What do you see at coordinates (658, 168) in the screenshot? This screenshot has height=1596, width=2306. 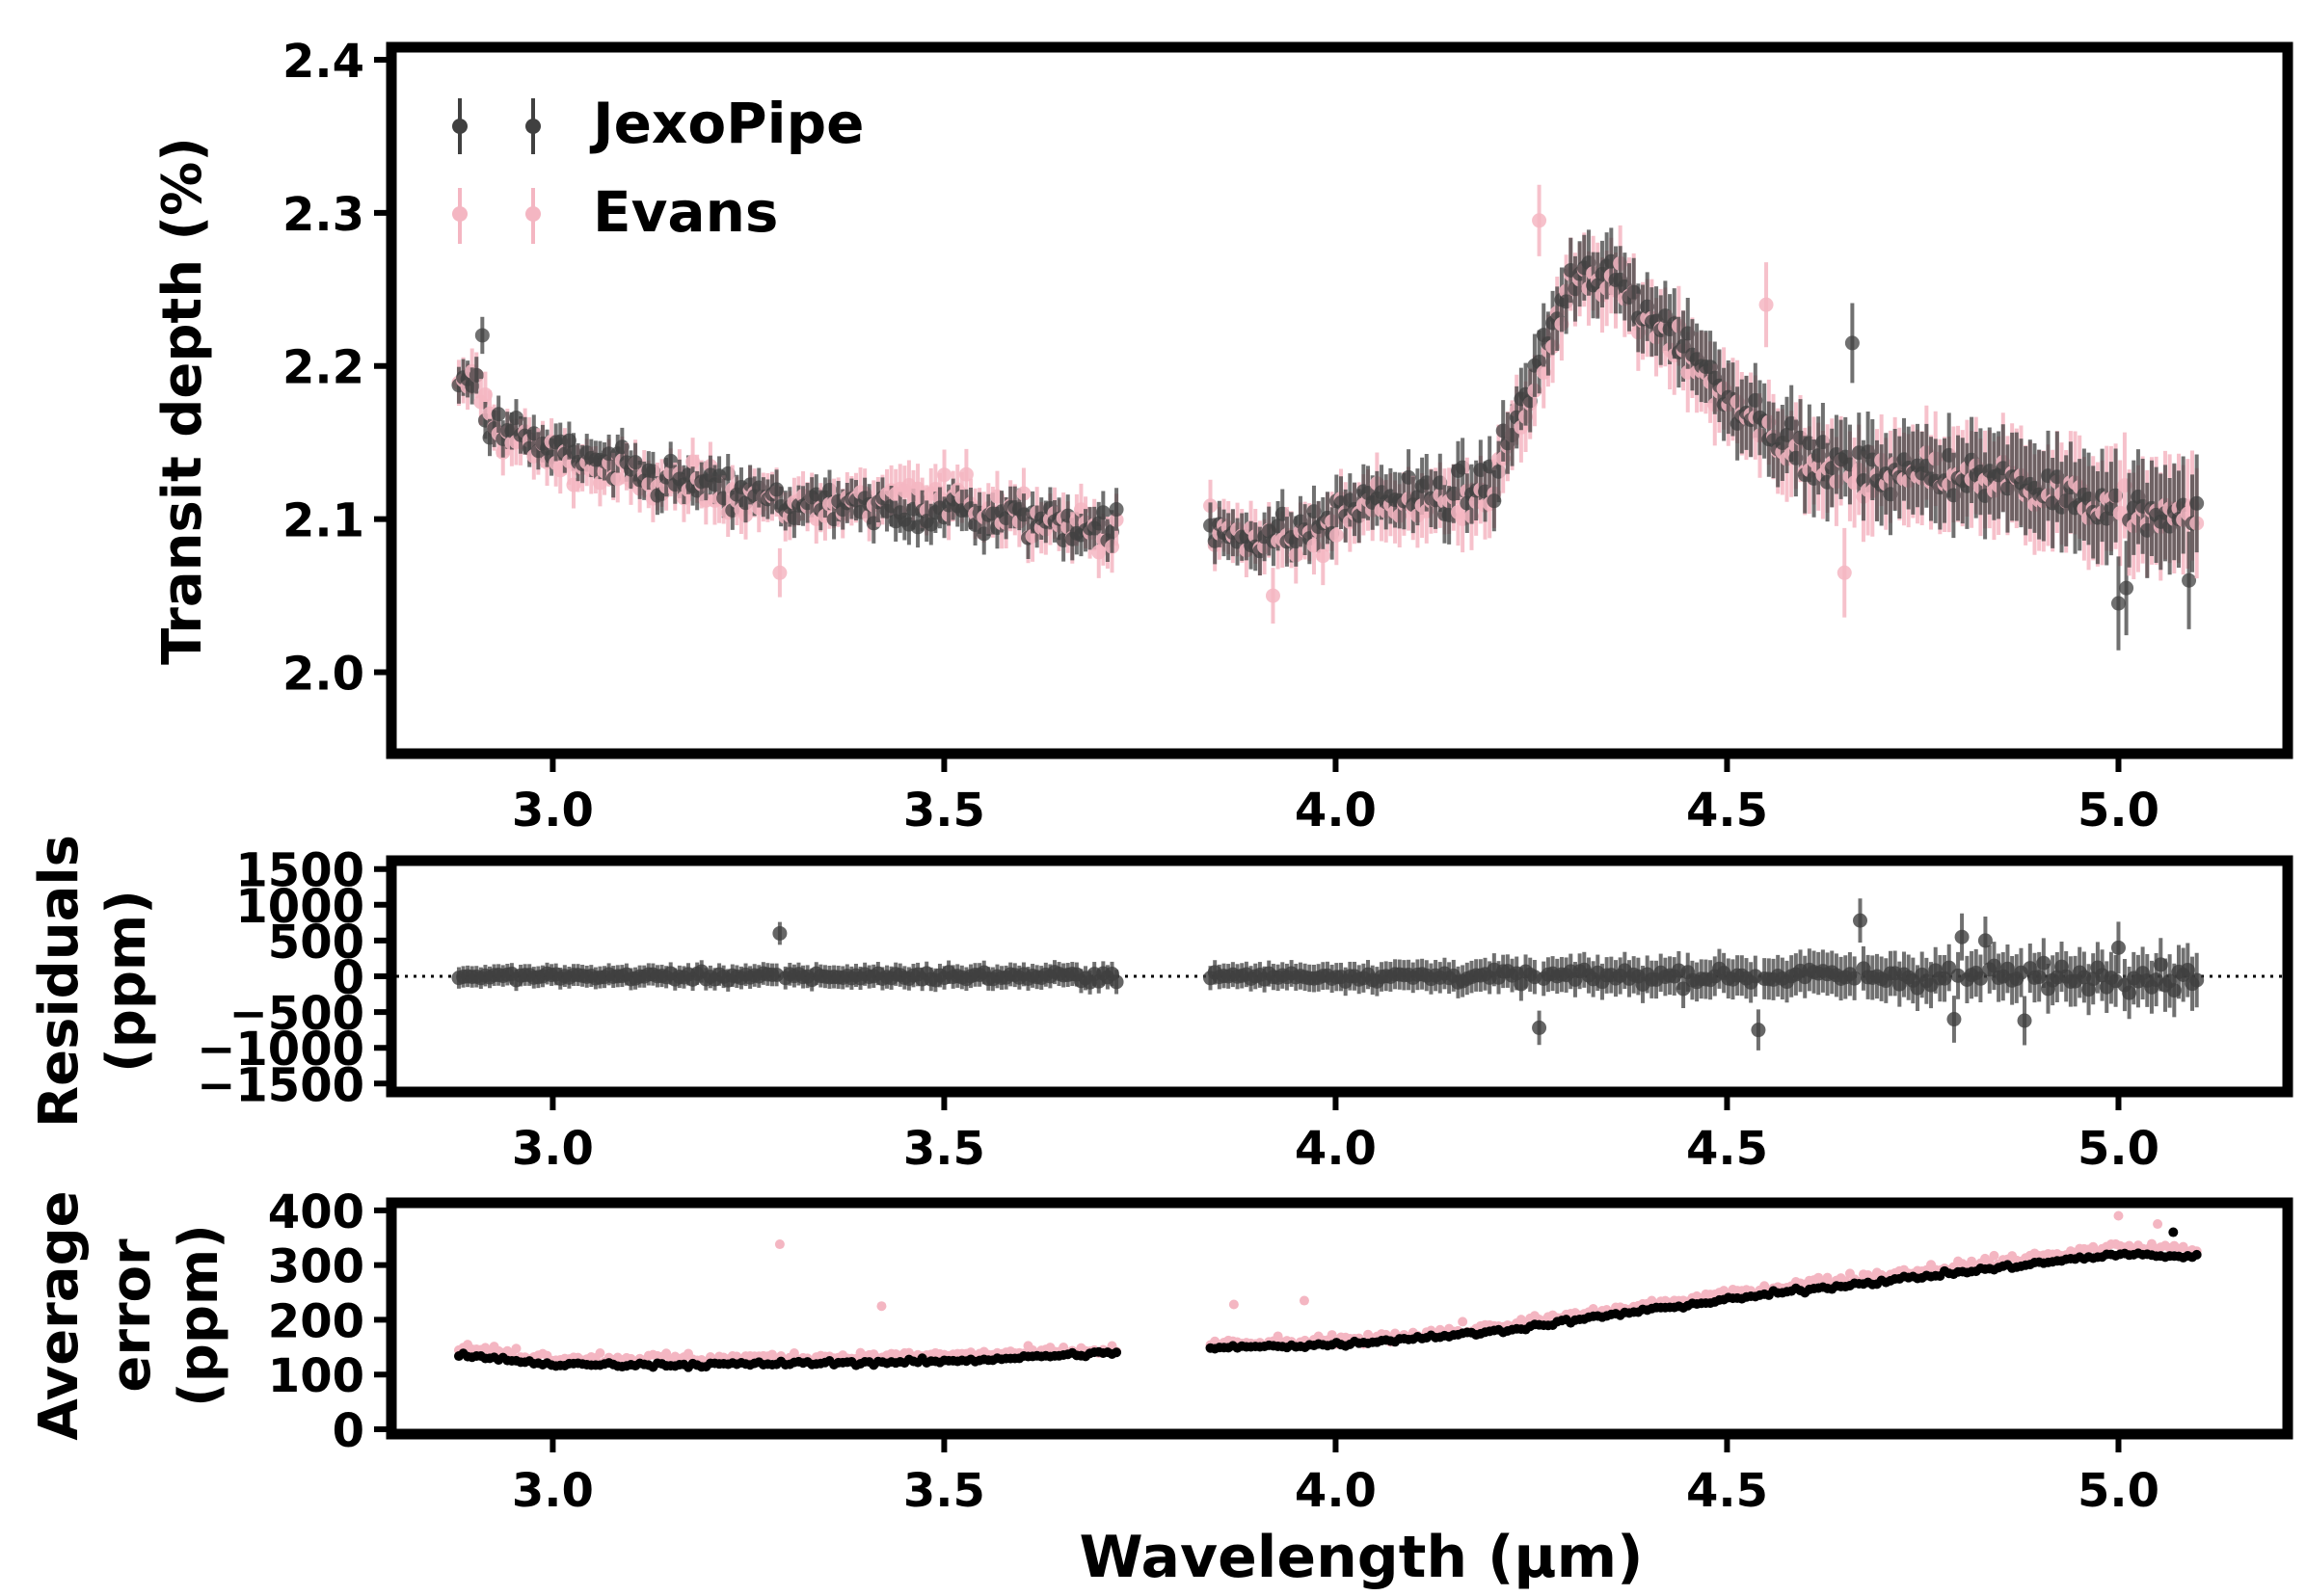 I see `legend: JexoPipe Evans` at bounding box center [658, 168].